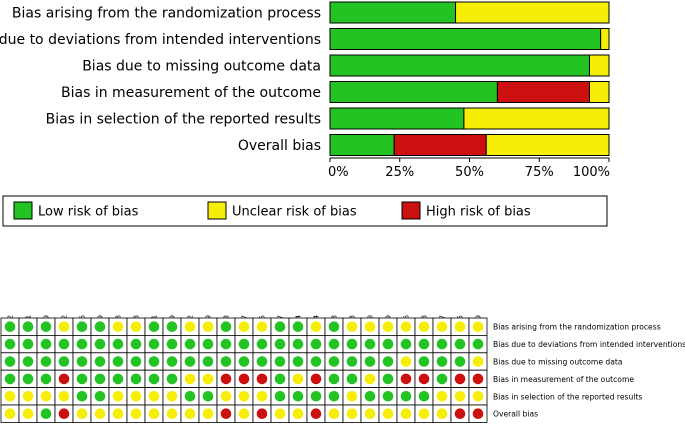 This screenshot has width=685, height=431. What do you see at coordinates (558, 362) in the screenshot?
I see `grid-row-label-bias-due-to-missing-outcome-data: Bias due to missing outcome data` at bounding box center [558, 362].